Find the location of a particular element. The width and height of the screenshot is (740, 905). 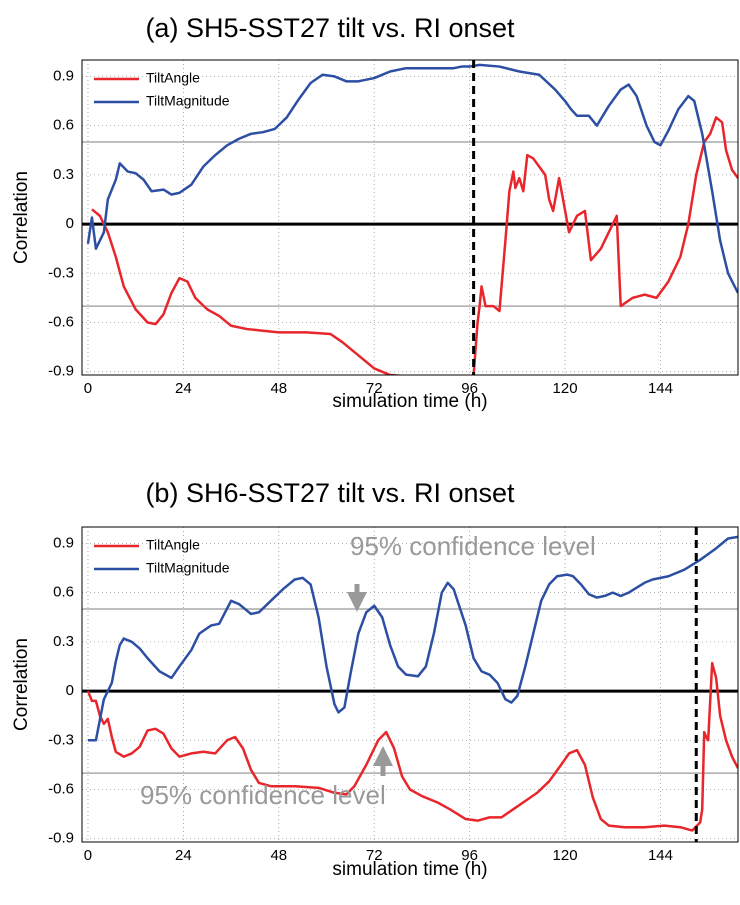

chart-title: (a) SH5-SST27 tilt vs. RI onset is located at coordinates (330, 28).